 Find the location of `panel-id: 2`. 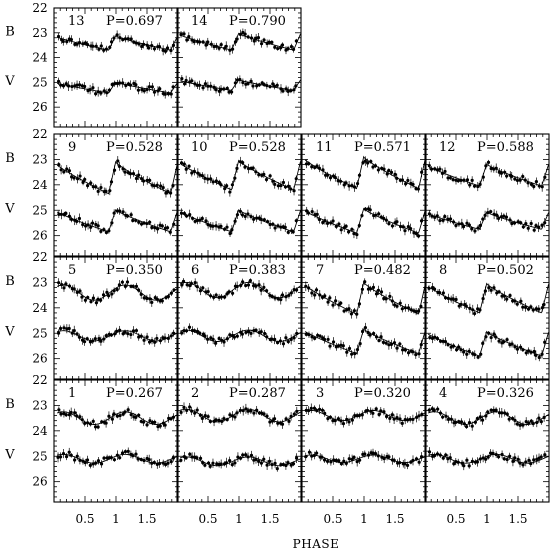

panel-id: 2 is located at coordinates (195, 393).